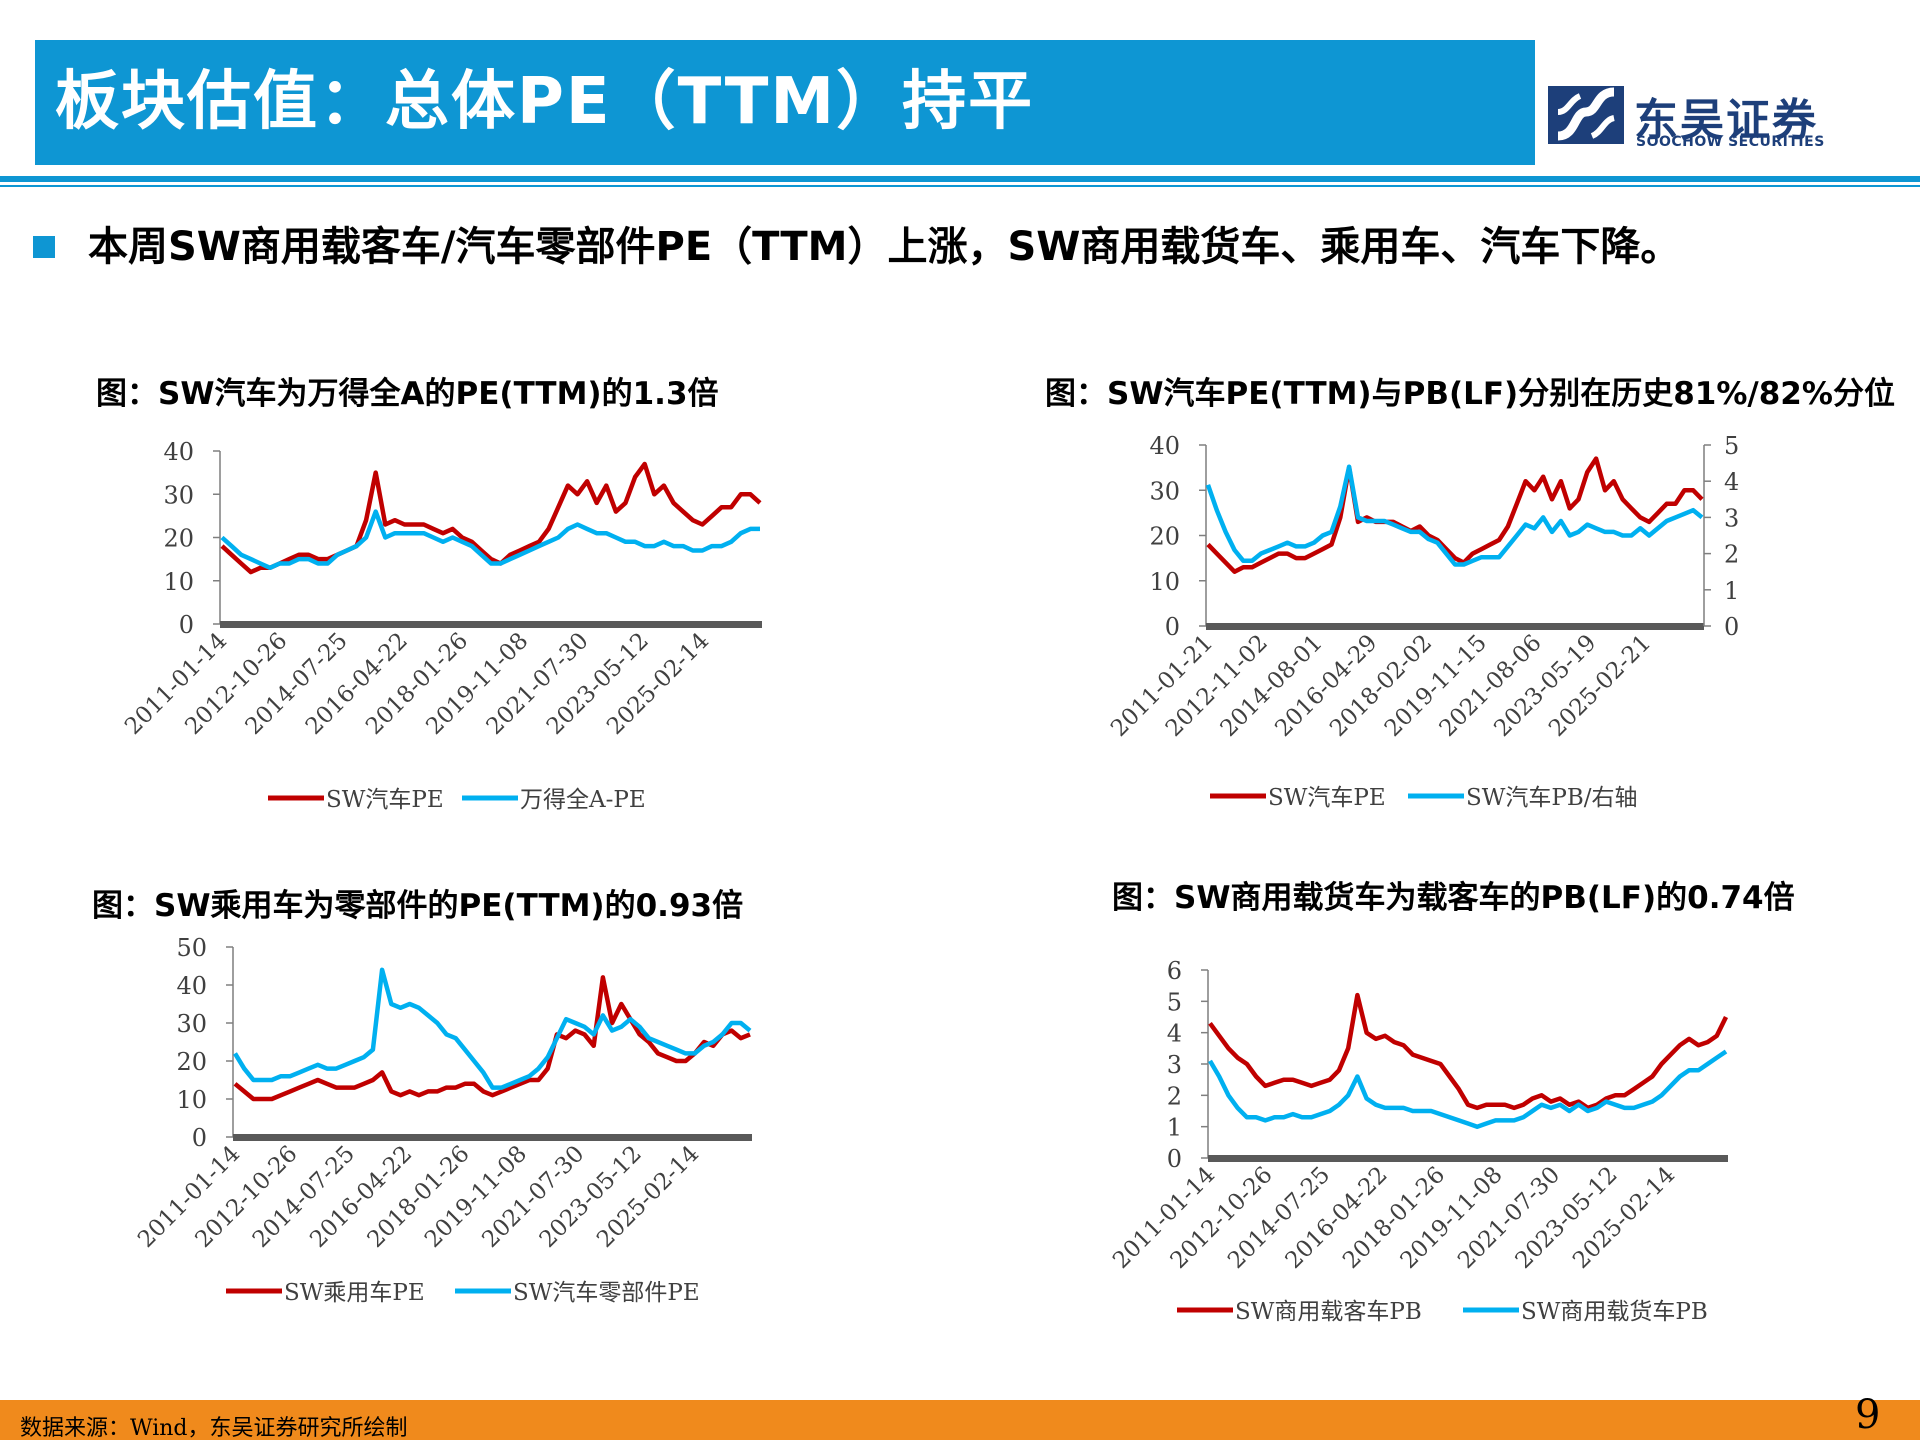  I want to click on legend-label: SW汽车零部件PE, so click(606, 1293).